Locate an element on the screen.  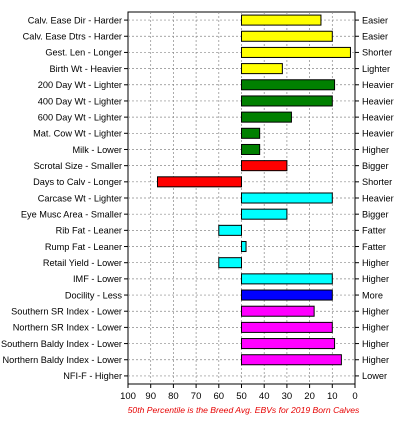
category-label-9: Scrotal Size - Smaller is located at coordinates (78, 166).